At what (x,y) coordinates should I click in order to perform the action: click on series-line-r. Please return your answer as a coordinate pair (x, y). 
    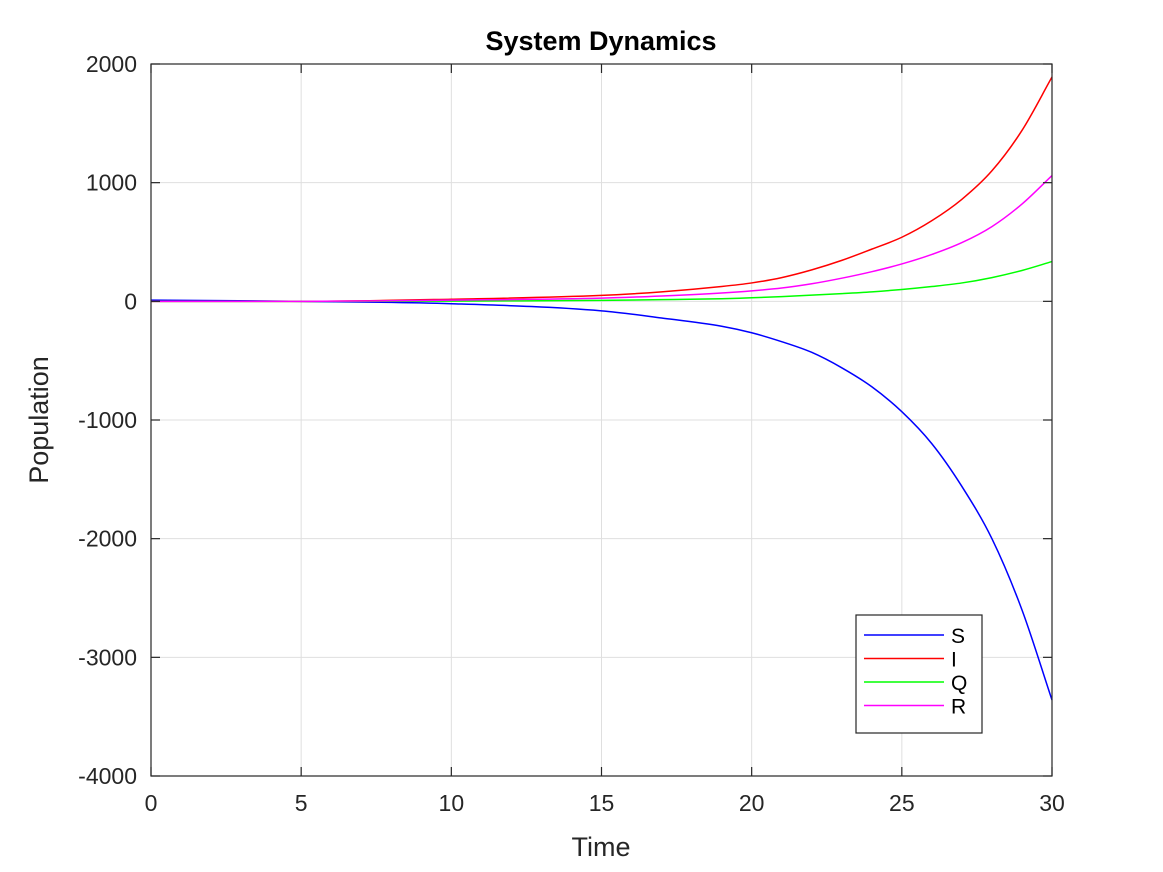
    Looking at the image, I should click on (601, 239).